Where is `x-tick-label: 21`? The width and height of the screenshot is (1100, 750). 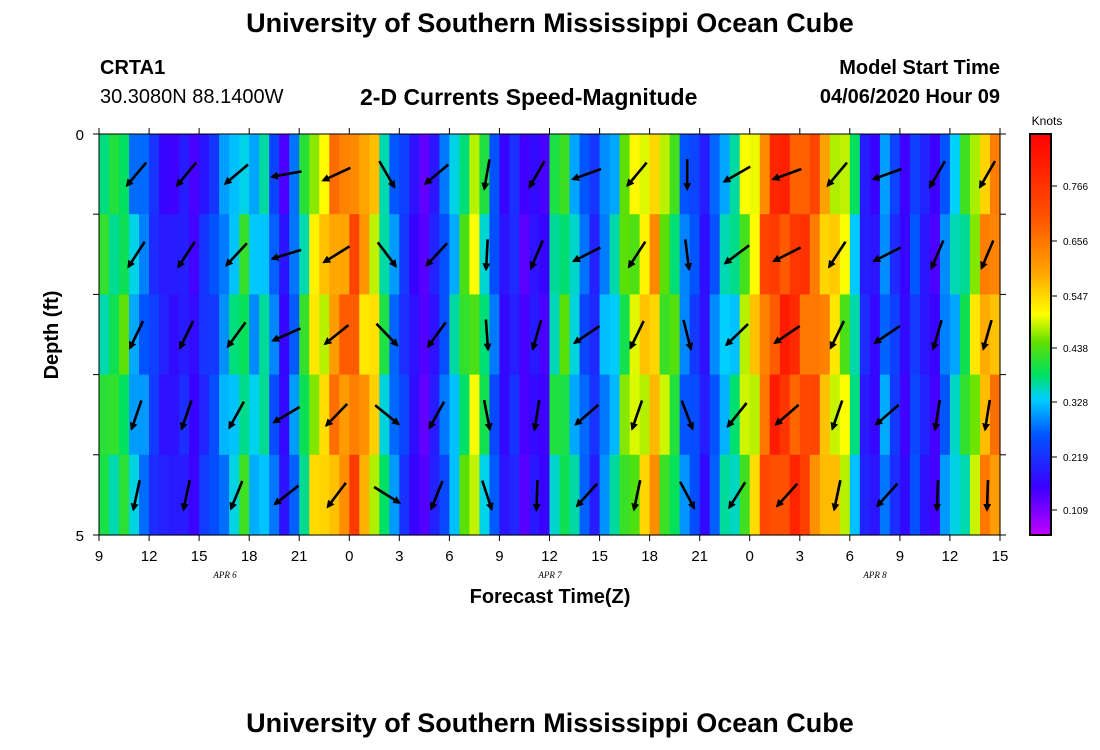
x-tick-label: 21 is located at coordinates (699, 556).